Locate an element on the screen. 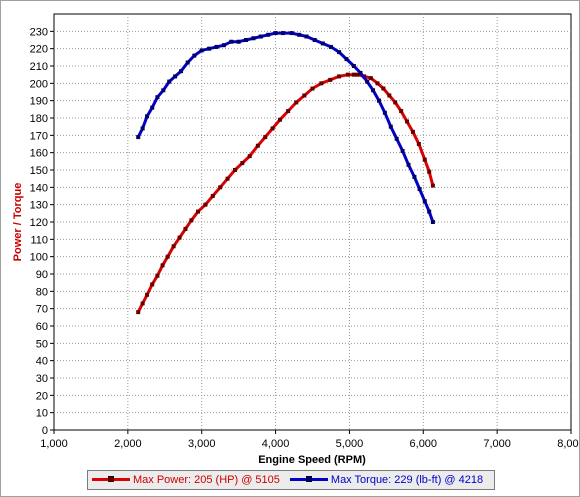  x-axis-label: Engine Speed (RPM) is located at coordinates (312, 460).